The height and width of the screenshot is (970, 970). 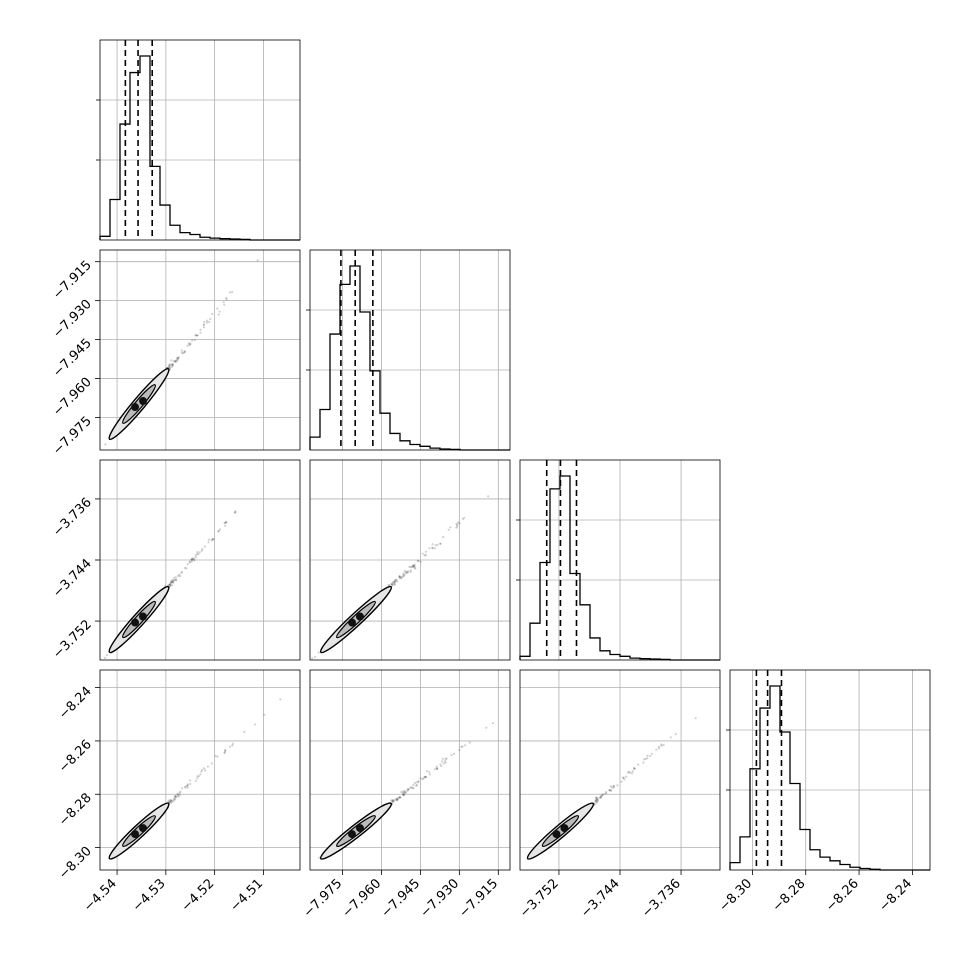 What do you see at coordinates (246, 895) in the screenshot?
I see `x-tick-label: −4.51` at bounding box center [246, 895].